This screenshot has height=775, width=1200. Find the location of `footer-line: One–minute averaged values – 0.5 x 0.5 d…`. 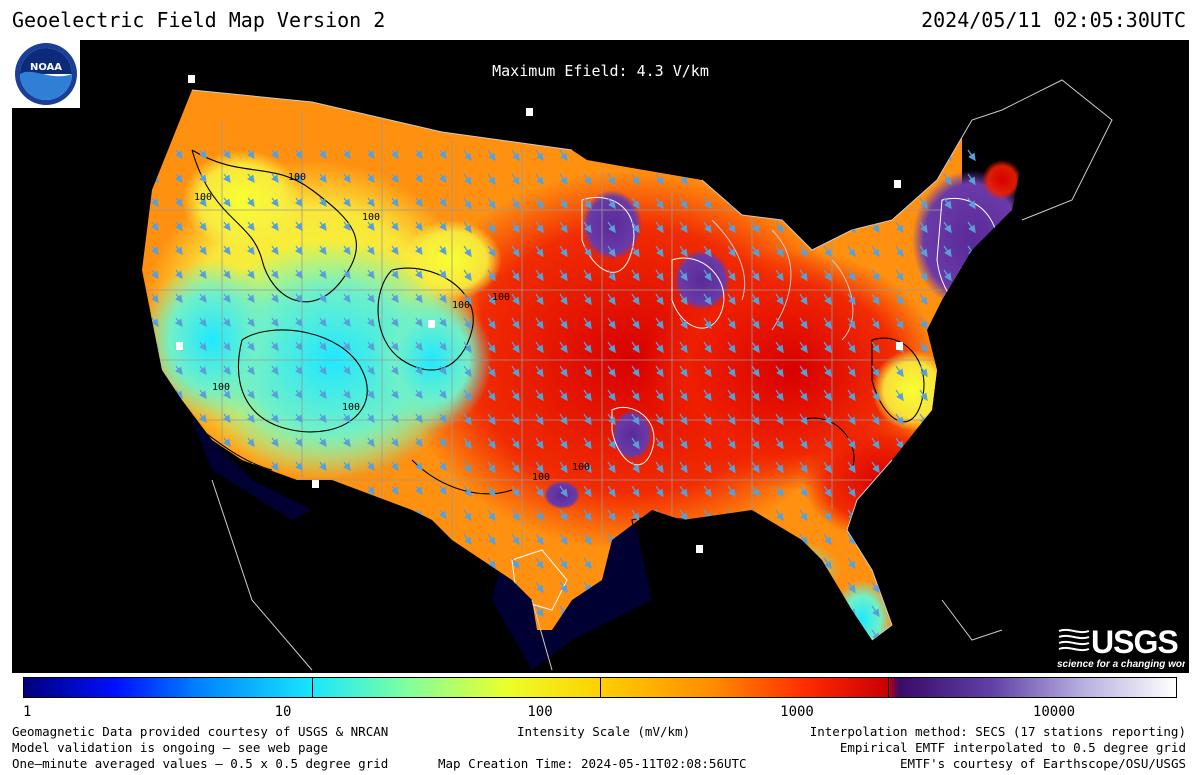

footer-line: One–minute averaged values – 0.5 x 0.5 d… is located at coordinates (200, 763).